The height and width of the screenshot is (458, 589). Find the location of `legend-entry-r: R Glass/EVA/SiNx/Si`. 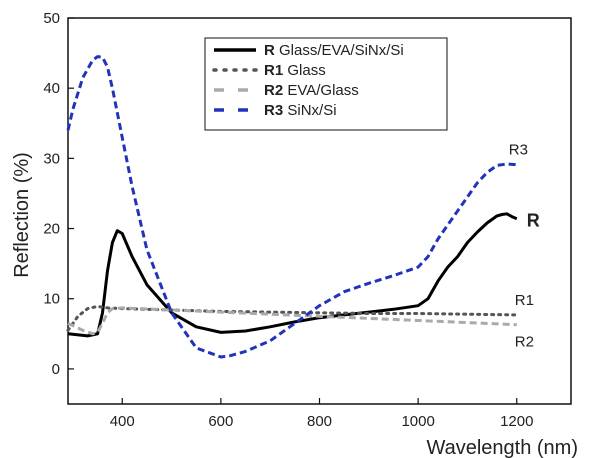

legend-entry-r: R Glass/EVA/SiNx/Si is located at coordinates (334, 50).